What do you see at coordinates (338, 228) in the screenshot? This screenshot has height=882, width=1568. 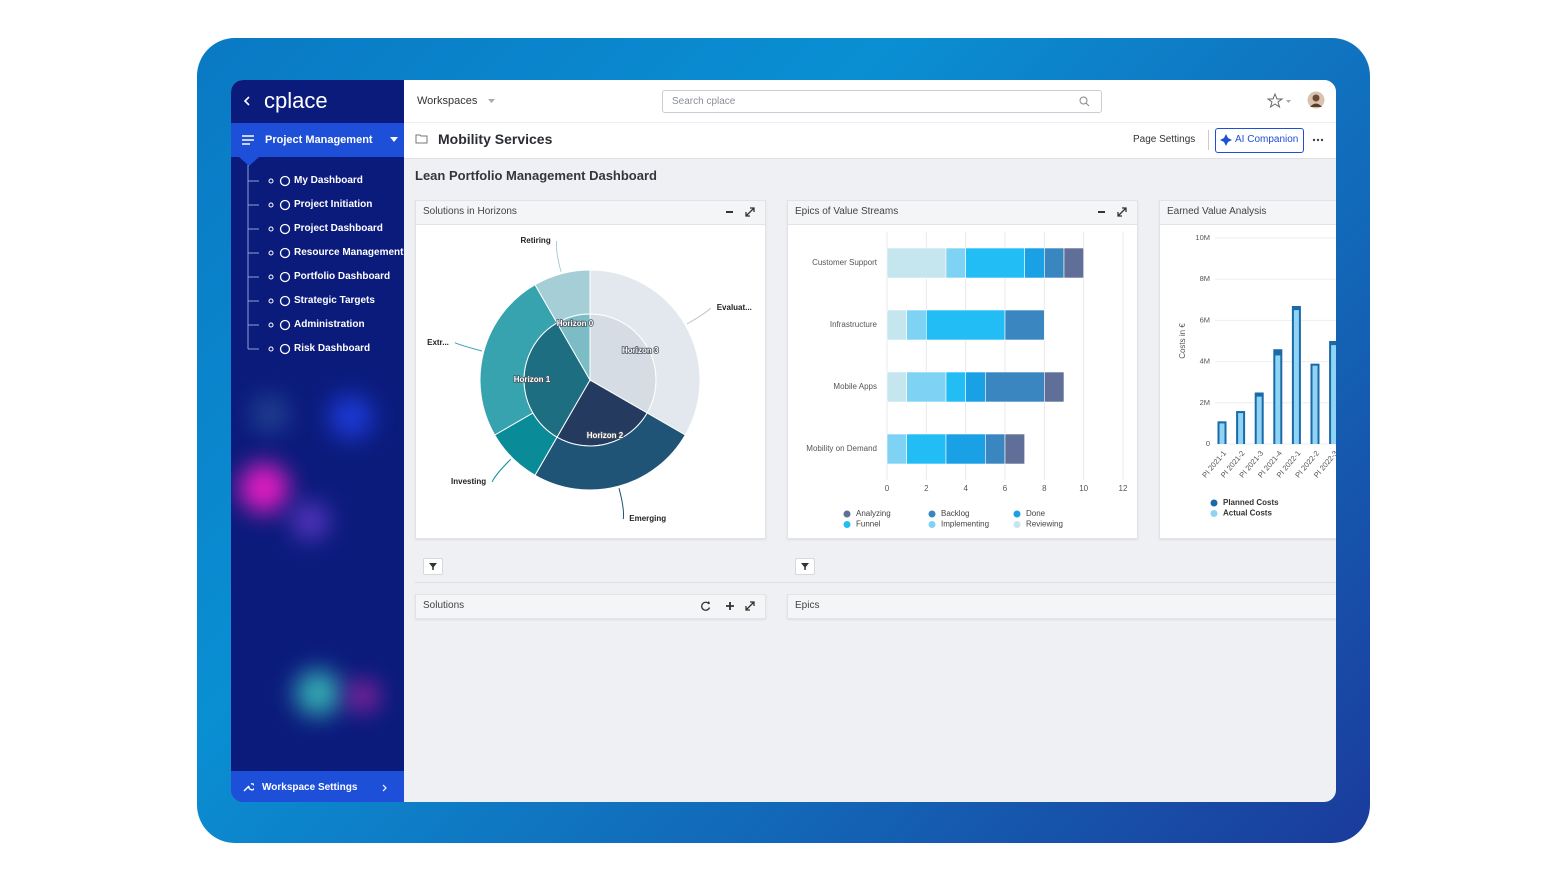 I see `nav-item: Project Dashboard` at bounding box center [338, 228].